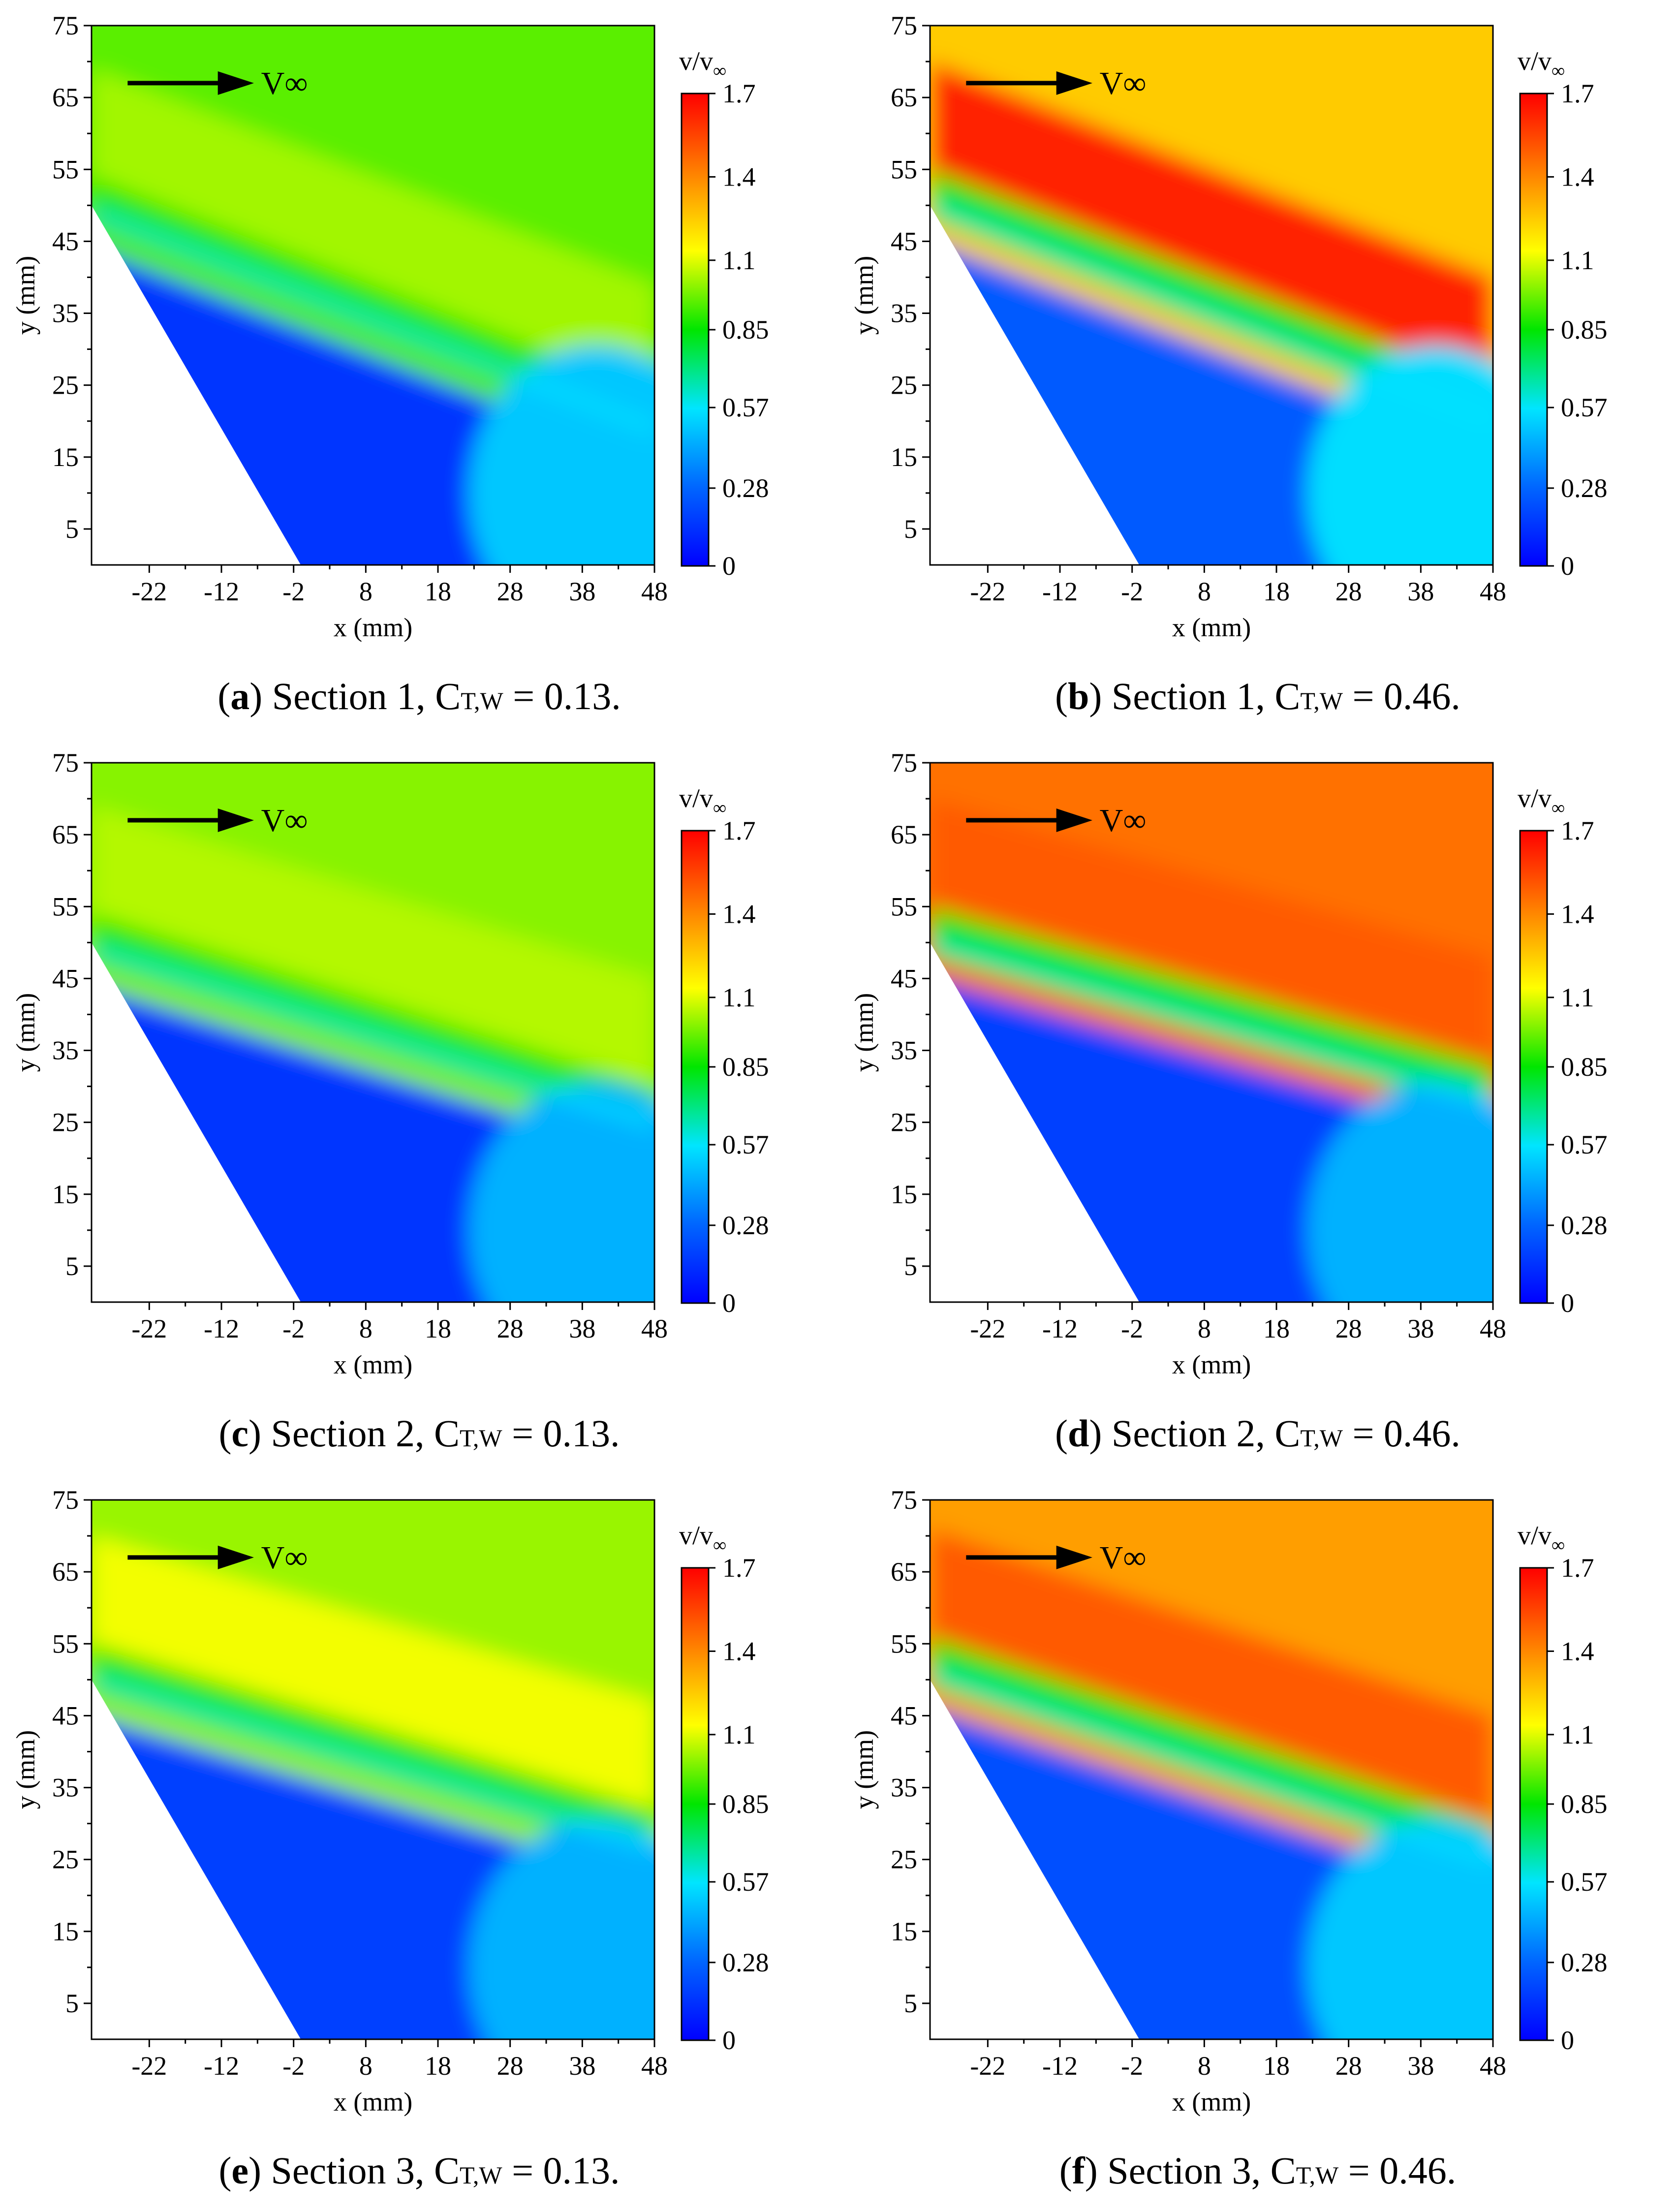  What do you see at coordinates (1276, 2066) in the screenshot?
I see `x-tick-label: 18` at bounding box center [1276, 2066].